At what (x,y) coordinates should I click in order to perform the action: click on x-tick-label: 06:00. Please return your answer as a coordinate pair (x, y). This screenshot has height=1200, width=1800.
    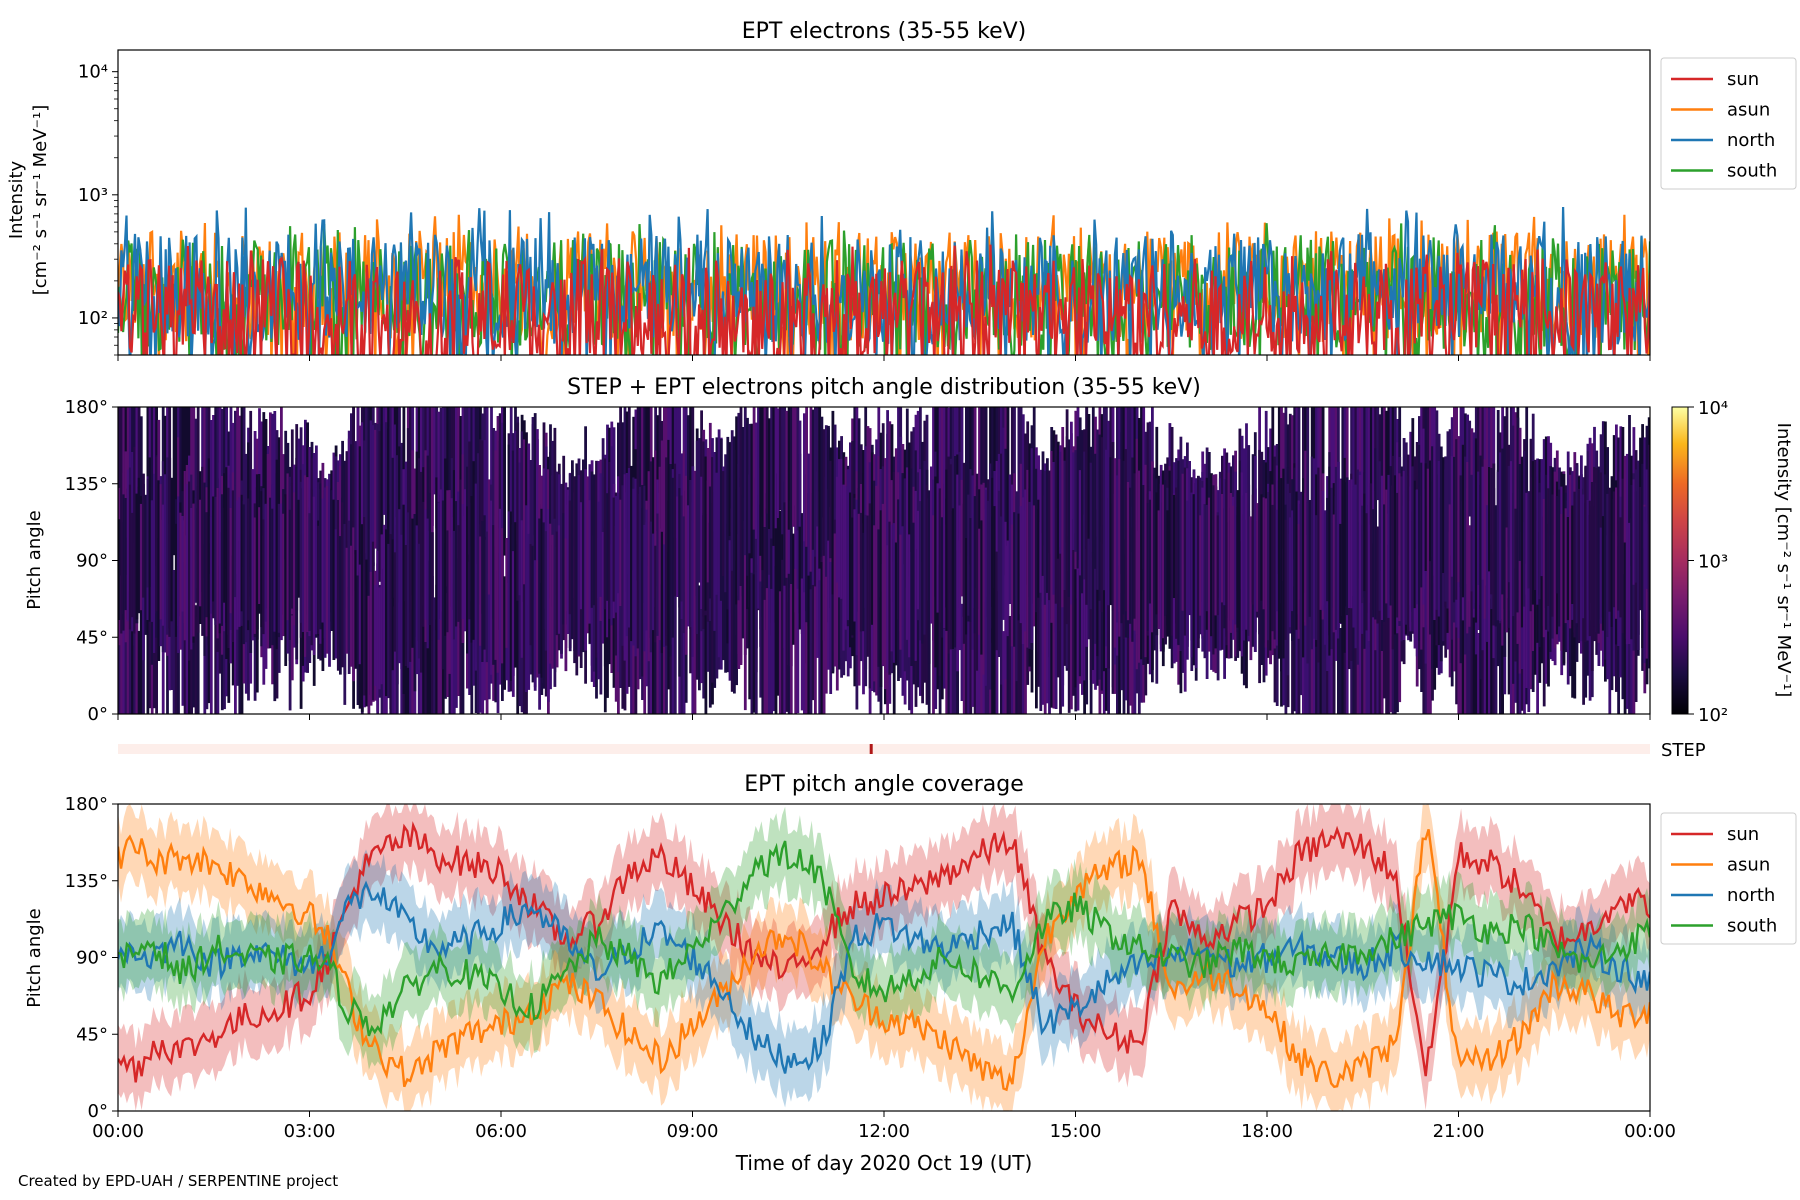
    Looking at the image, I should click on (501, 1131).